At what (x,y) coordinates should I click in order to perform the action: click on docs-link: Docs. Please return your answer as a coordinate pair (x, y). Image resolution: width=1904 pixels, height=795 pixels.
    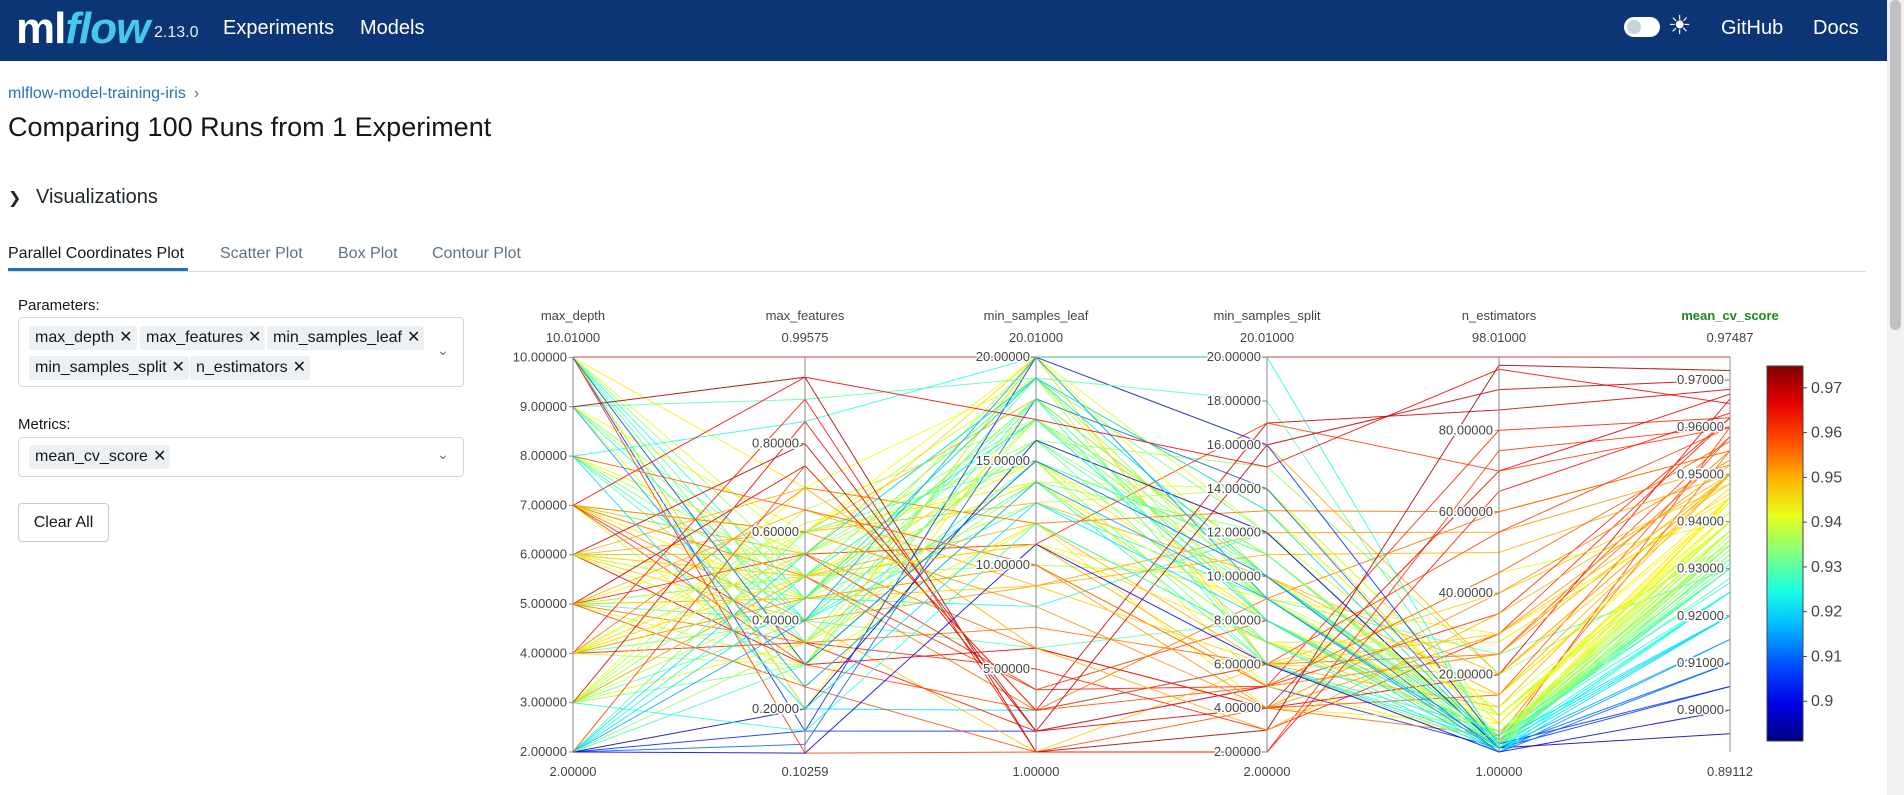
    Looking at the image, I should click on (1836, 28).